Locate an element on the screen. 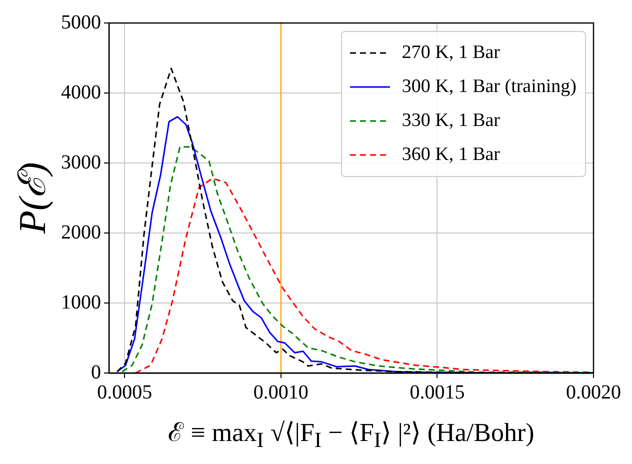 The width and height of the screenshot is (632, 464). legend-label: 360 K, 1 Bar is located at coordinates (451, 155).